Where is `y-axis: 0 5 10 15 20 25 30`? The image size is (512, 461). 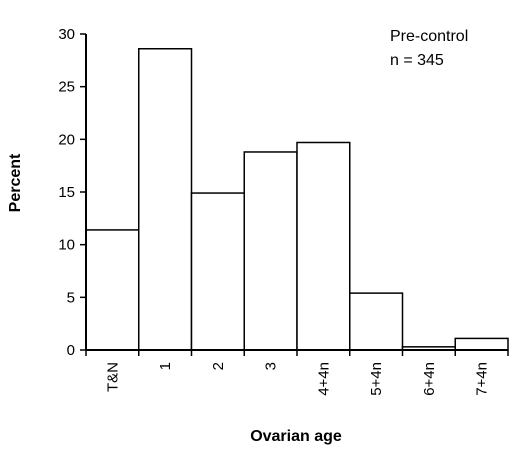 y-axis: 0 5 10 15 20 25 30 is located at coordinates (72, 192).